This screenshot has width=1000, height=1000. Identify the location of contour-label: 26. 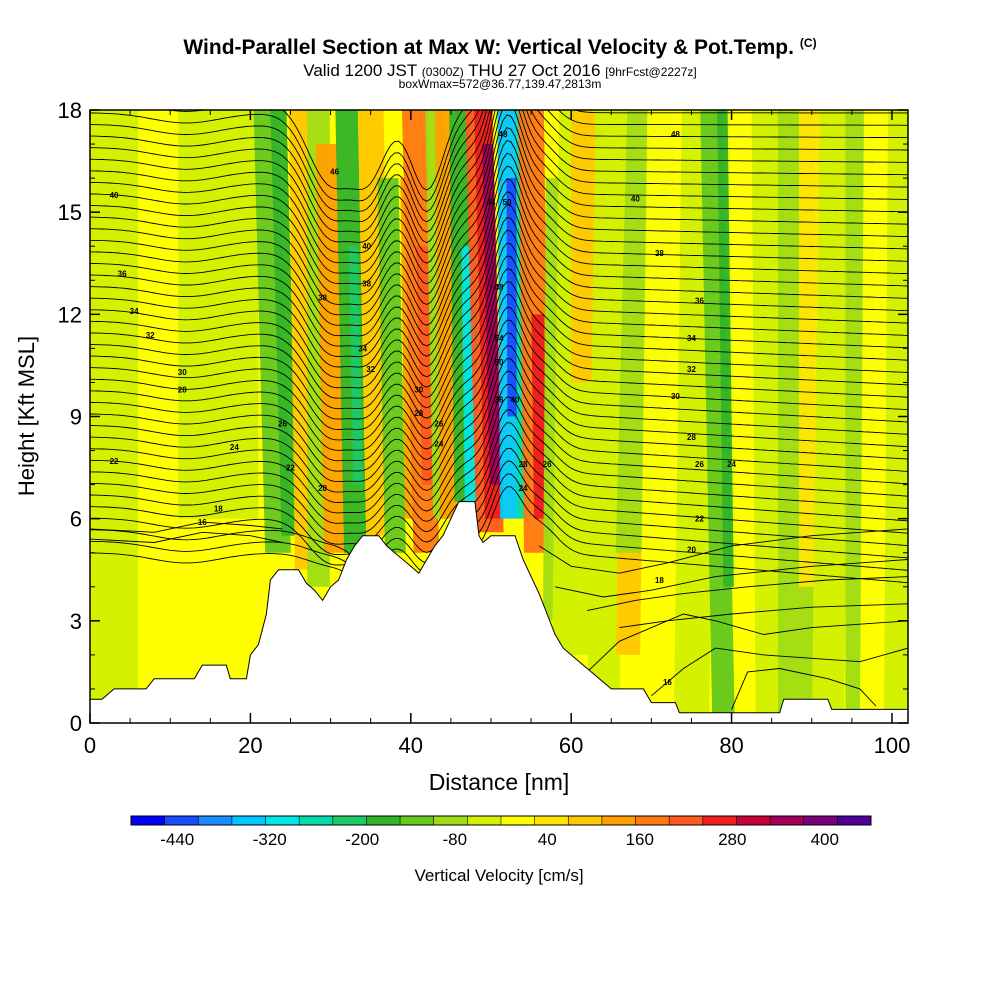
(699, 464).